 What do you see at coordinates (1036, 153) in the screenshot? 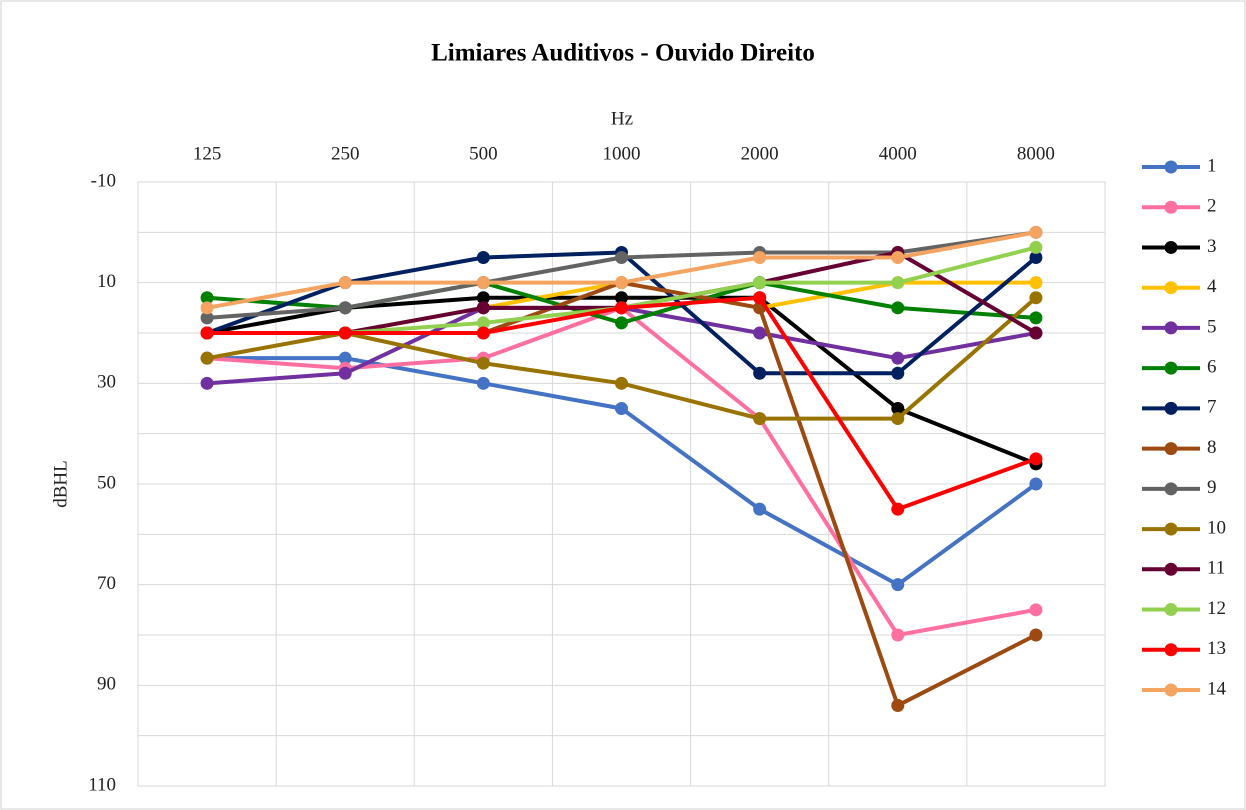
I see `x-tick-label: 8000` at bounding box center [1036, 153].